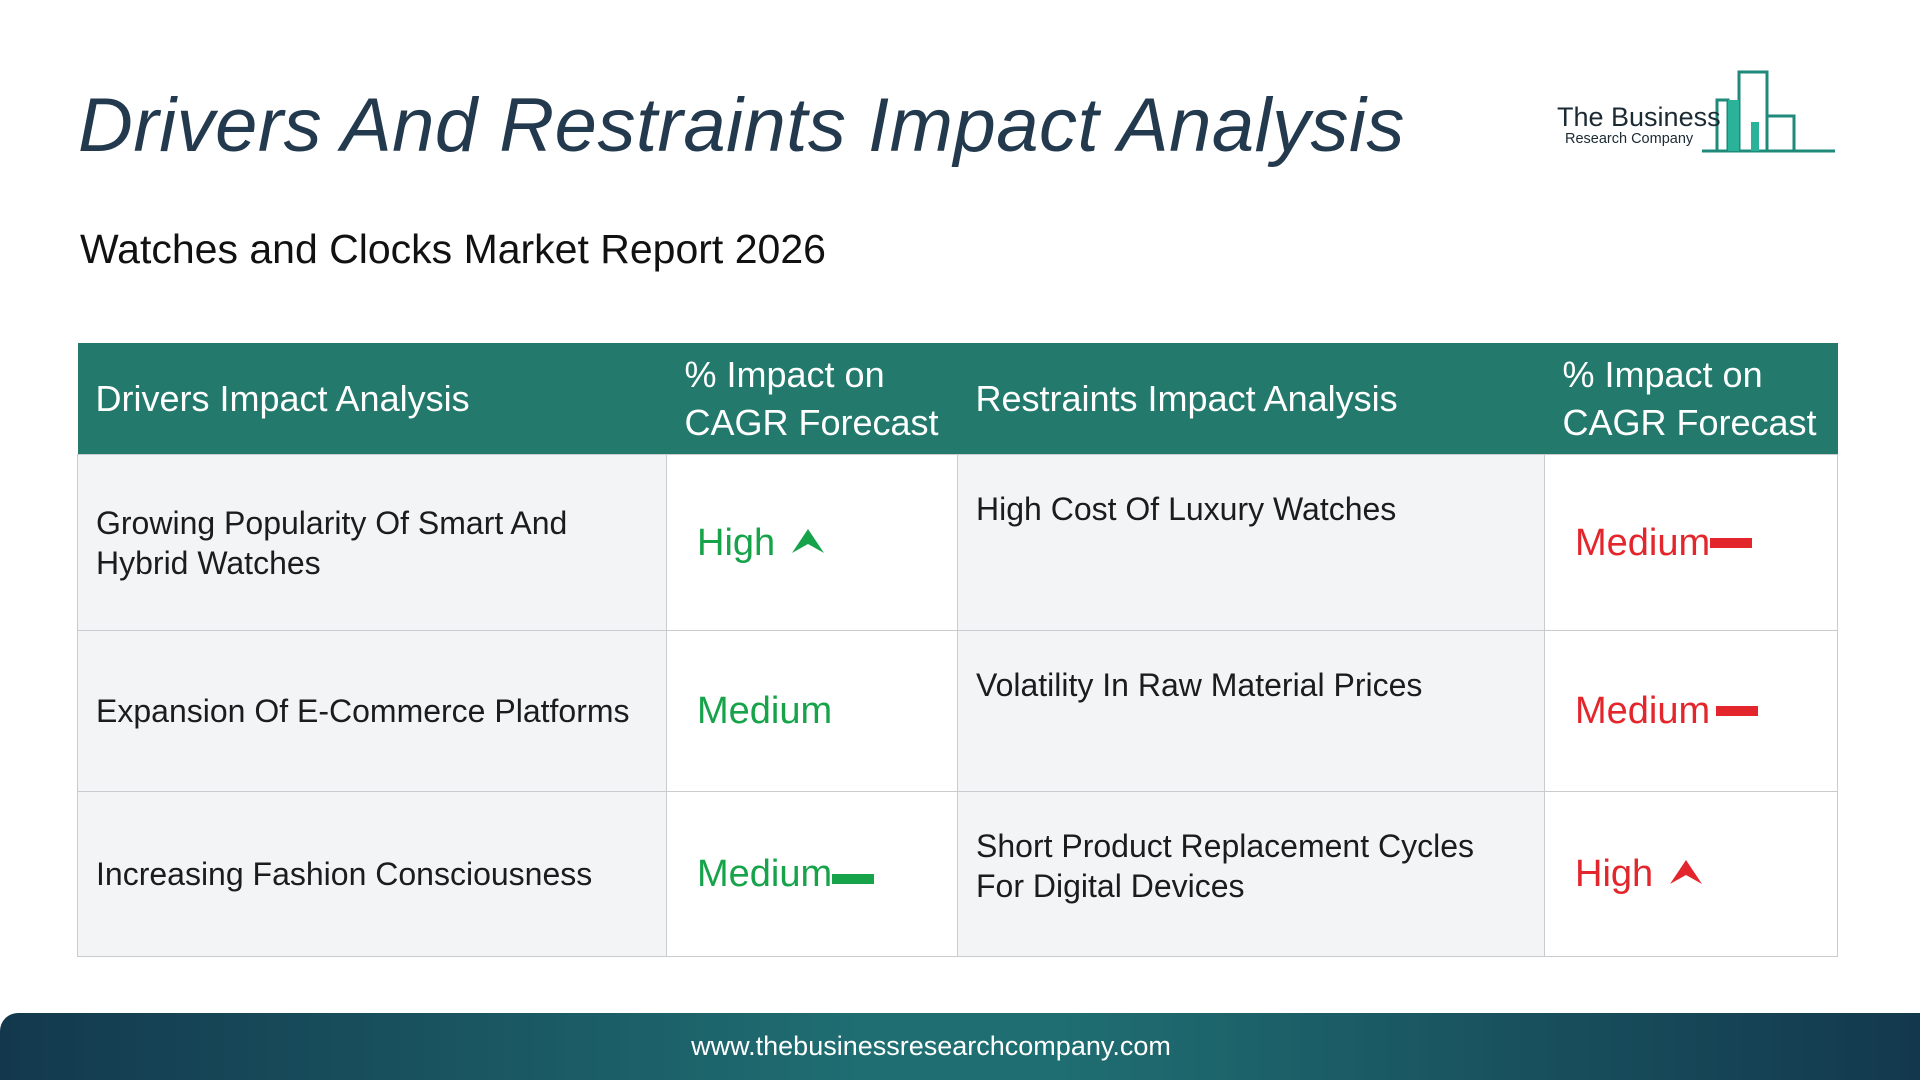 Image resolution: width=1920 pixels, height=1080 pixels. What do you see at coordinates (931, 1046) in the screenshot?
I see `footer-website-link: www.thebusinessresearchcompany.com` at bounding box center [931, 1046].